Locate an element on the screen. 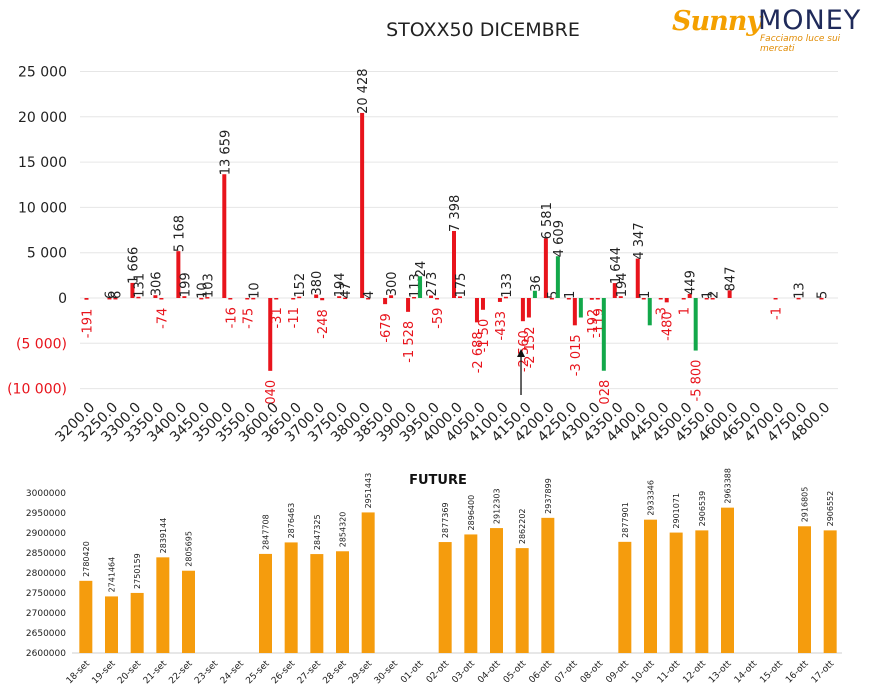 The width and height of the screenshot is (890, 687). bar-value-label: 2 is located at coordinates (714, 295).